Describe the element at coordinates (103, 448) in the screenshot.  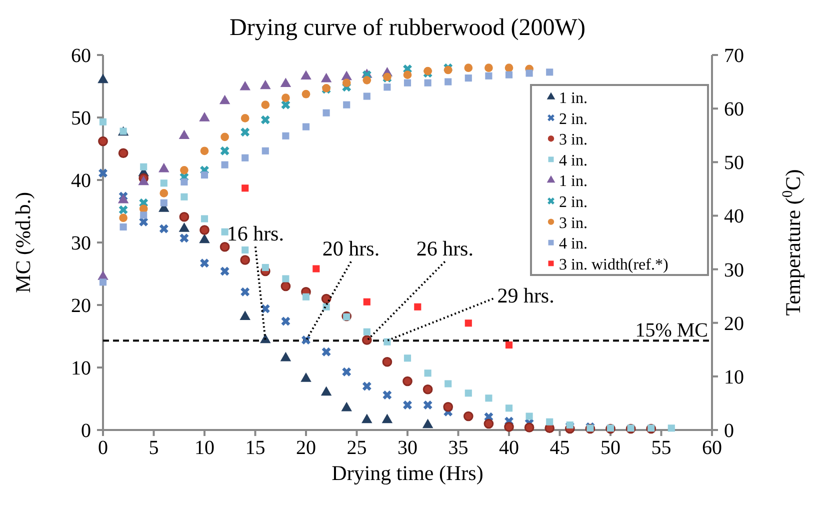
I see `x-tick-label: 0` at that location.